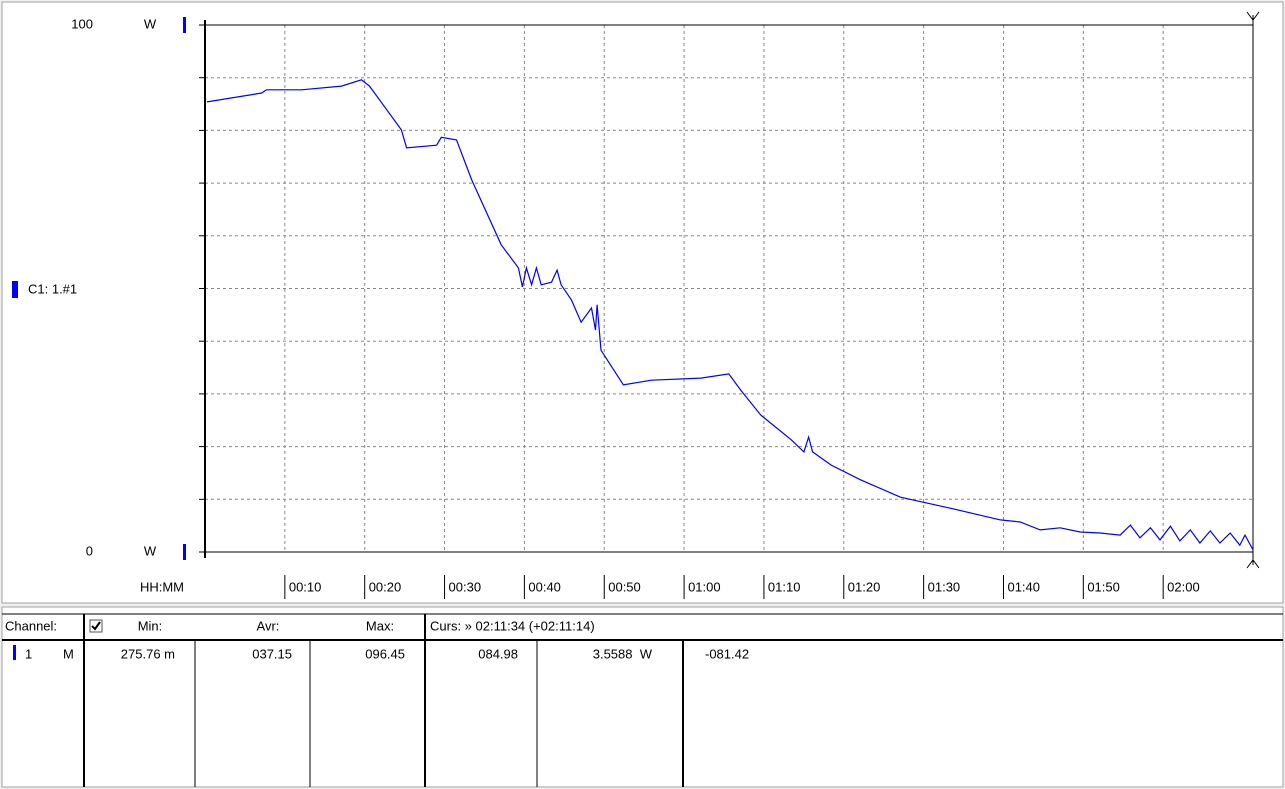 The height and width of the screenshot is (789, 1285). I want to click on header-cell: Channel:, so click(31, 625).